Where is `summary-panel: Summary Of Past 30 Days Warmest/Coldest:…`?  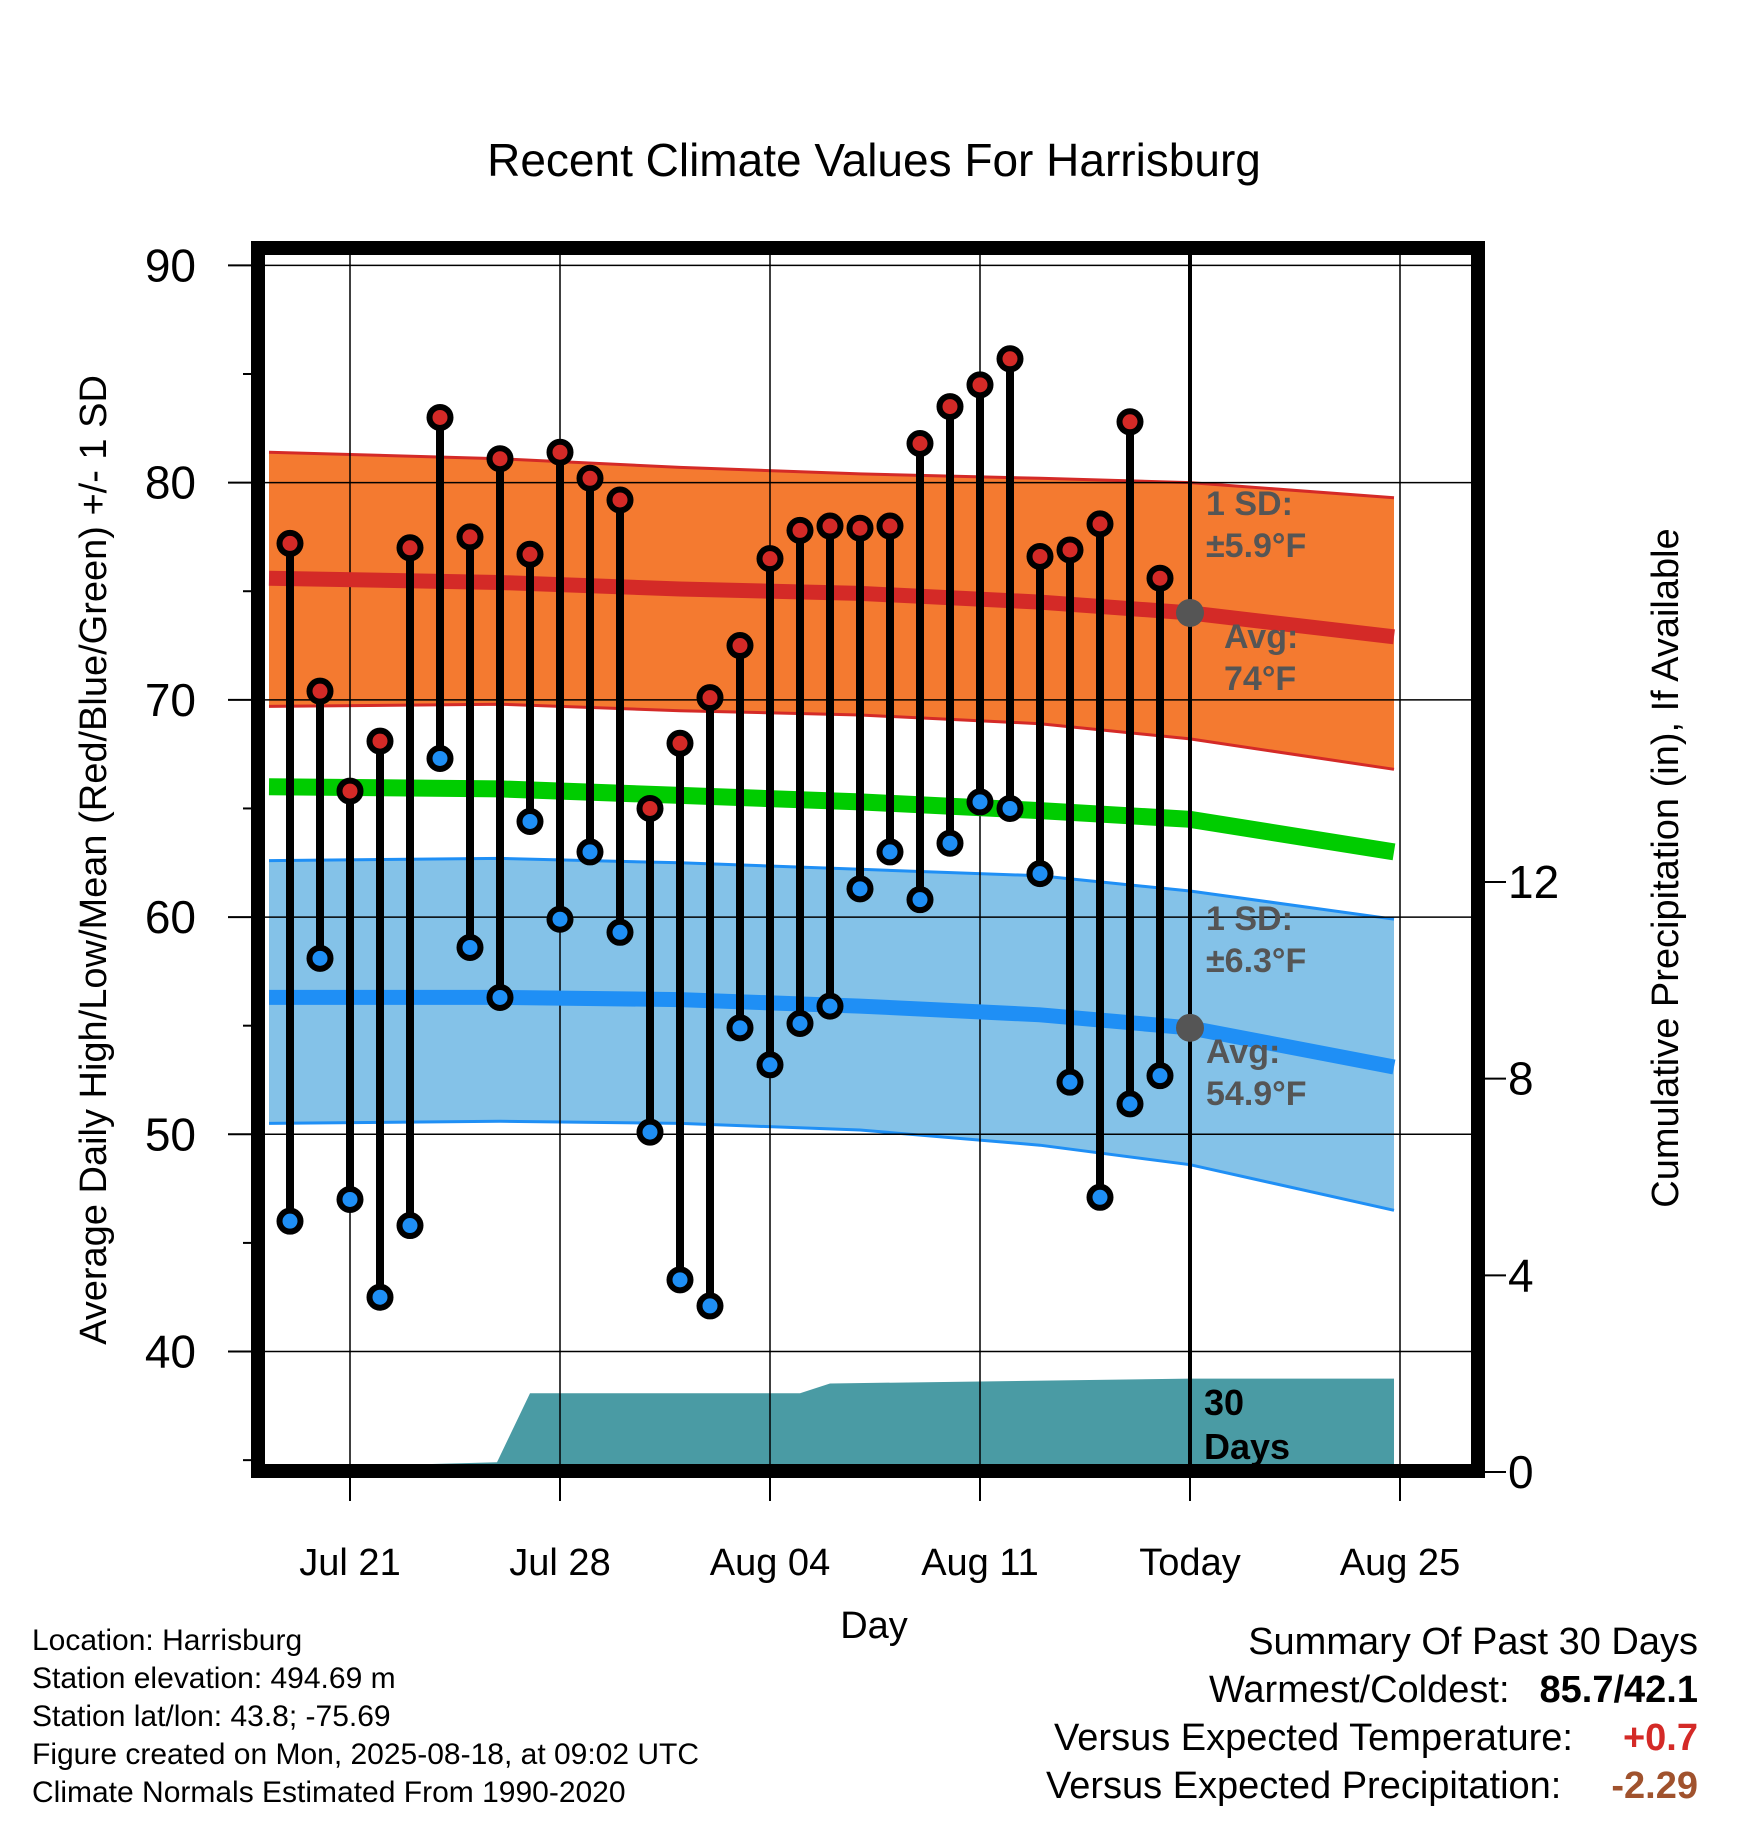 summary-panel: Summary Of Past 30 Days Warmest/Coldest:… is located at coordinates (1372, 1714).